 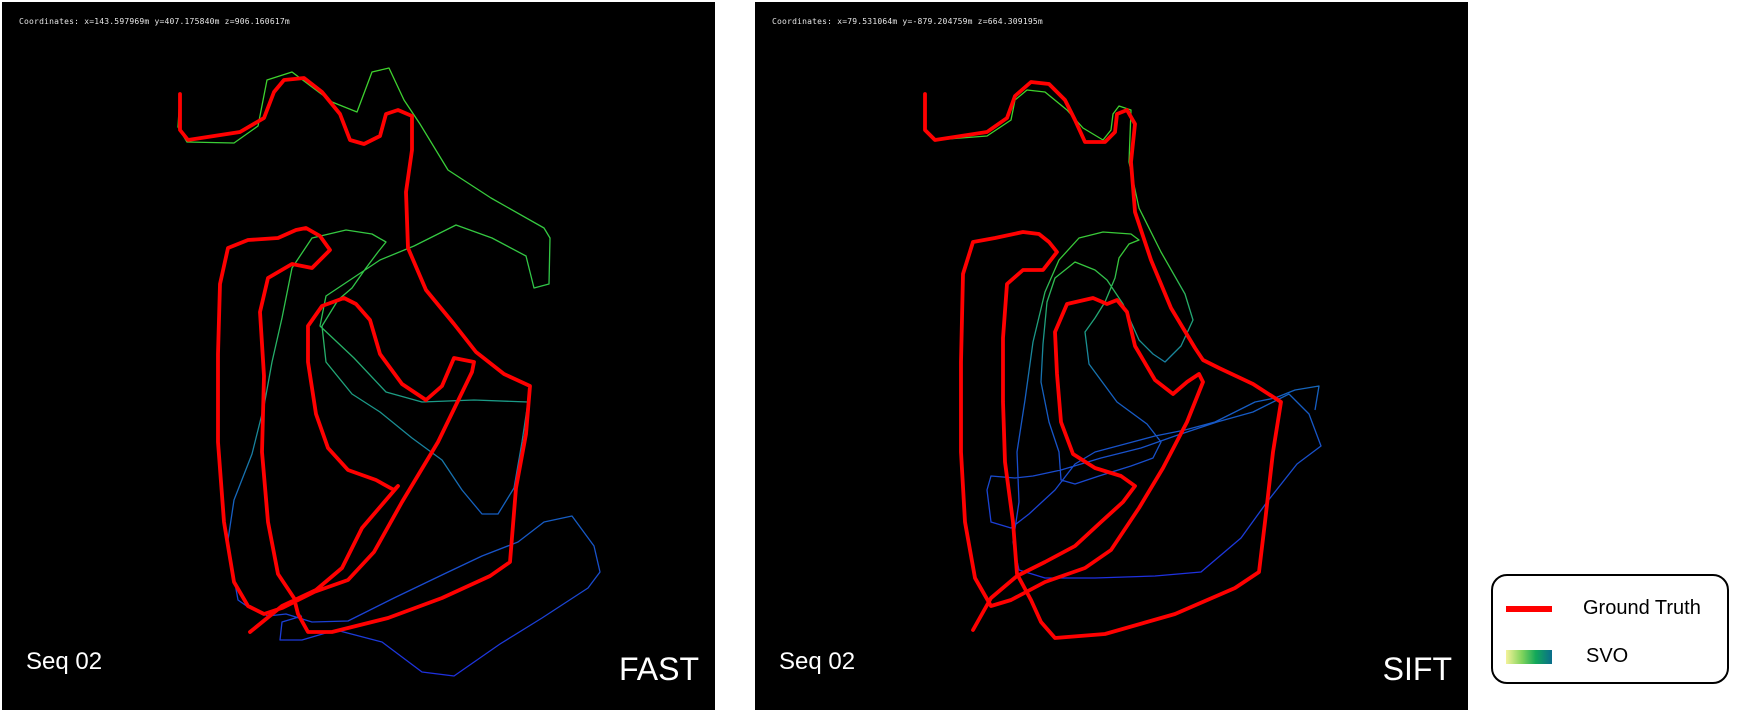 What do you see at coordinates (1642, 608) in the screenshot?
I see `legend-label: Ground Truth` at bounding box center [1642, 608].